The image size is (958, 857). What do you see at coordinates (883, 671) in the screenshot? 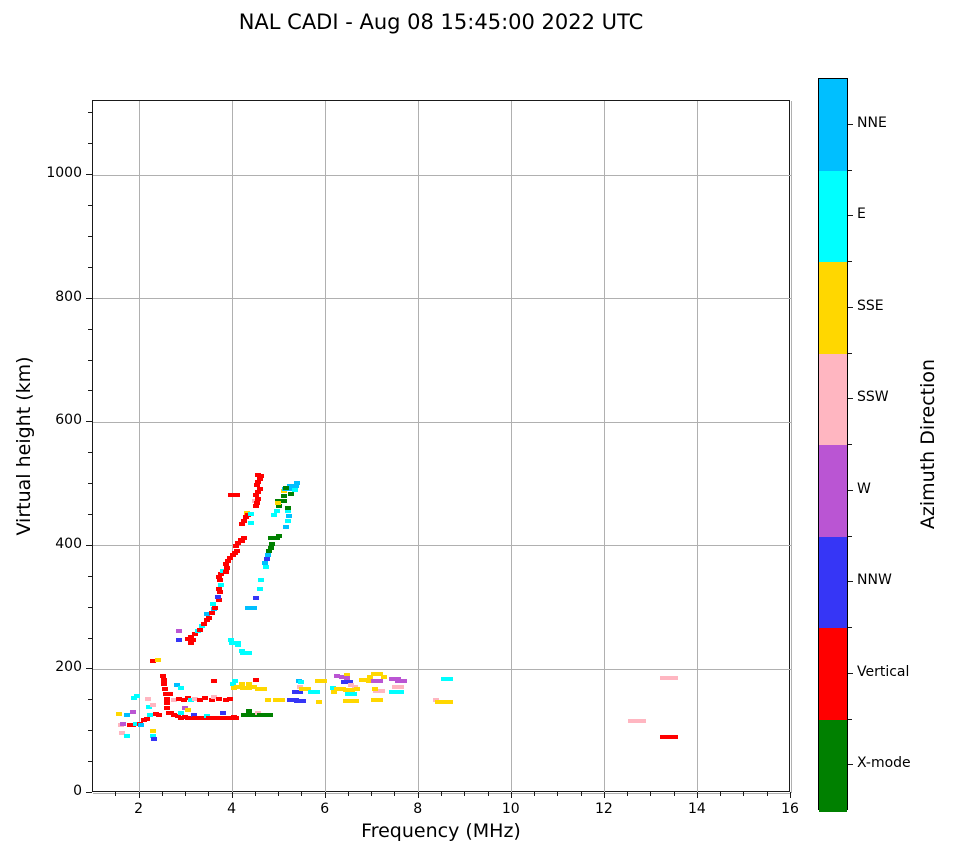
I see `colorbar-label: Vertical` at bounding box center [883, 671].